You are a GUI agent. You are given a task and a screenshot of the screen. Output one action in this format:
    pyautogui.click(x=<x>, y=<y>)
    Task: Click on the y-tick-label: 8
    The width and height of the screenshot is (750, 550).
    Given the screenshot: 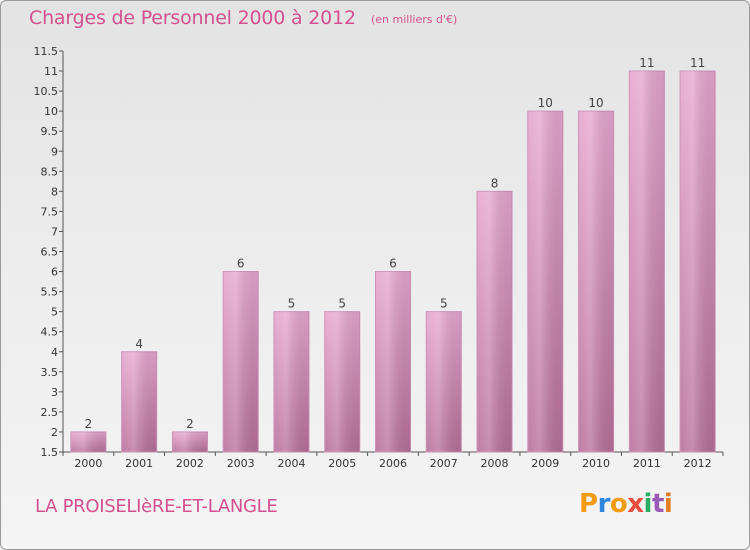 What is the action you would take?
    pyautogui.click(x=54, y=191)
    